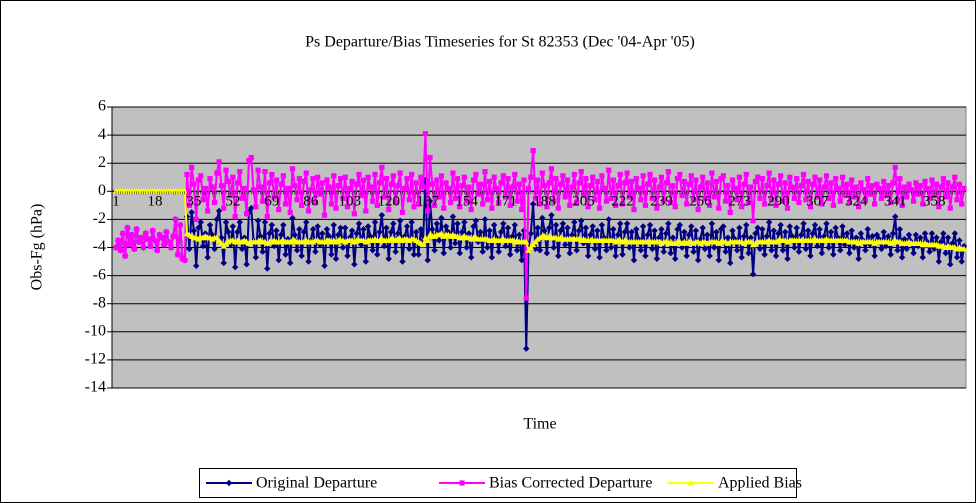 This screenshot has height=503, width=976. What do you see at coordinates (271, 202) in the screenshot?
I see `x-tick-label: 69` at bounding box center [271, 202].